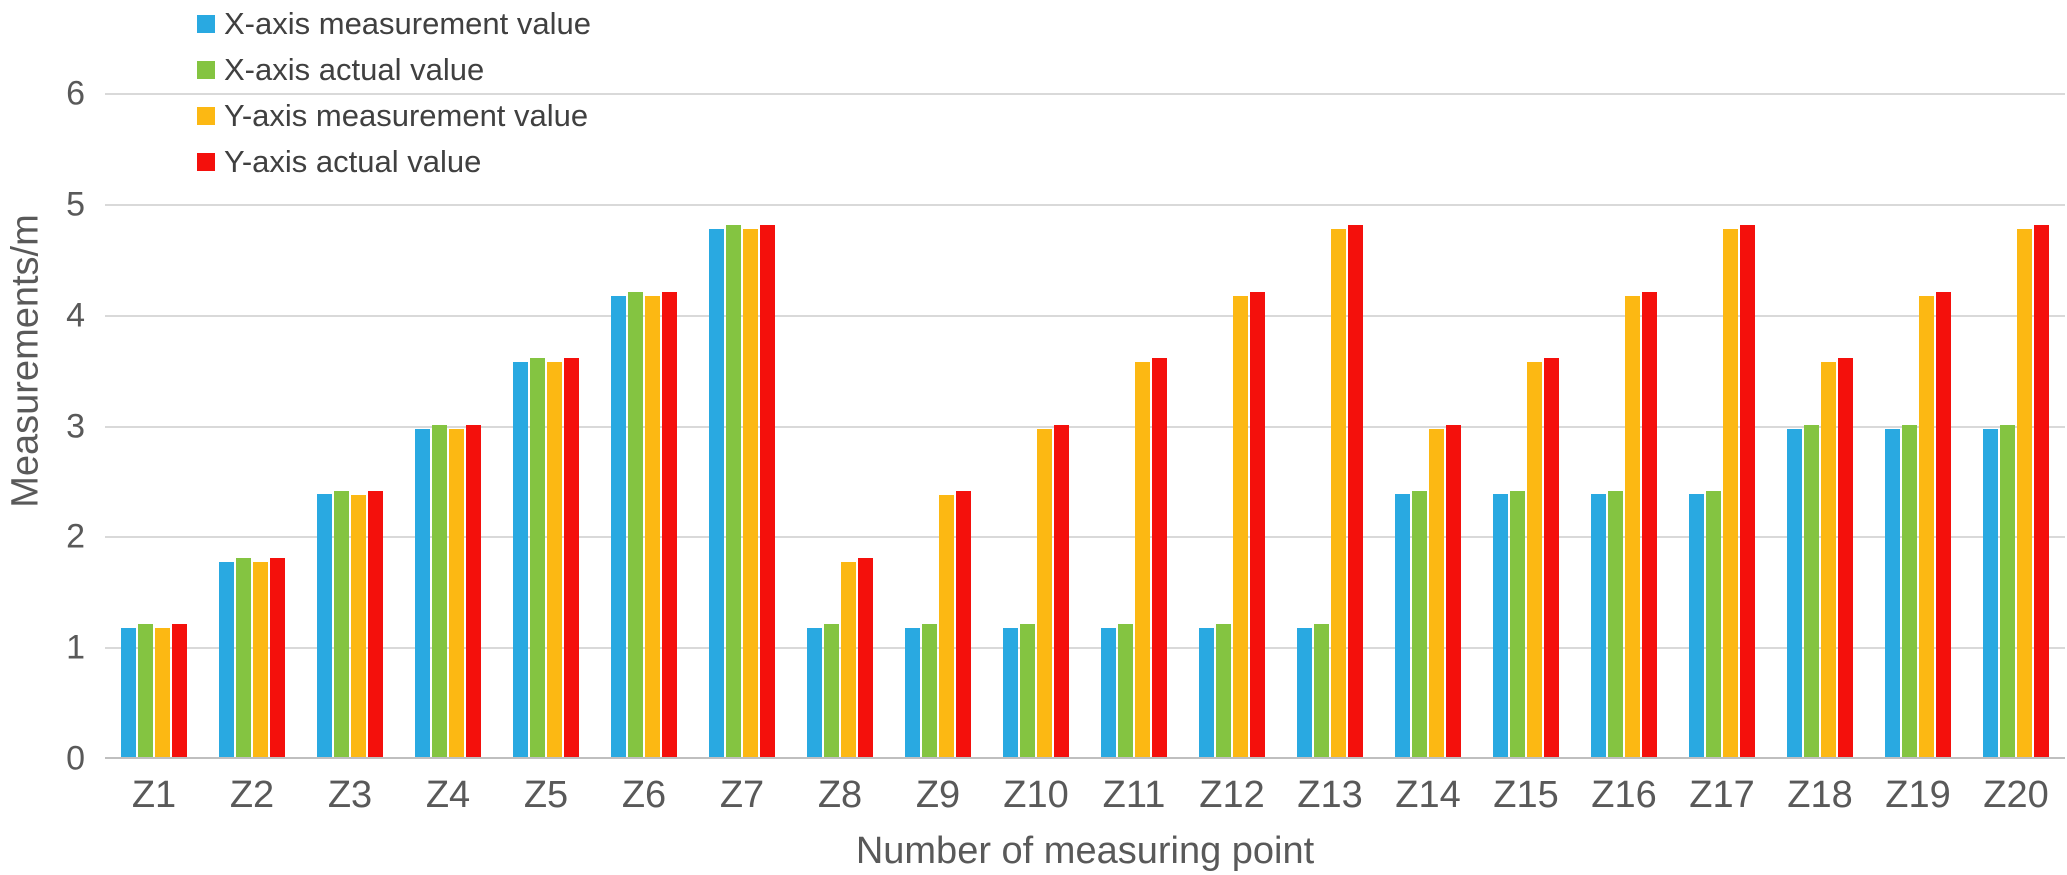 The width and height of the screenshot is (2067, 875). What do you see at coordinates (25, 361) in the screenshot?
I see `y-axis-title: Measurements/m` at bounding box center [25, 361].